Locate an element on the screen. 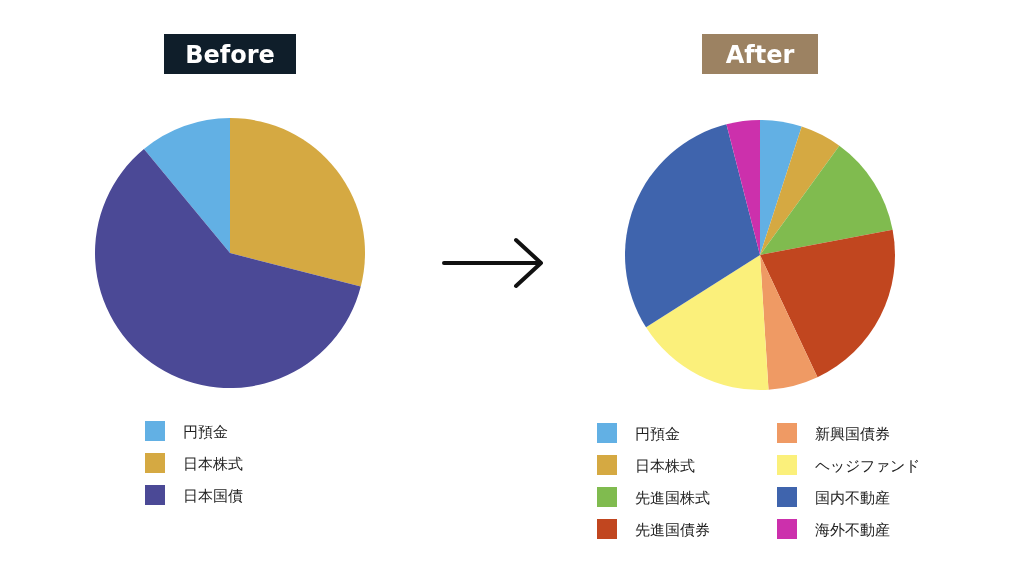 This screenshot has width=1024, height=572. chart-title: Before is located at coordinates (230, 55).